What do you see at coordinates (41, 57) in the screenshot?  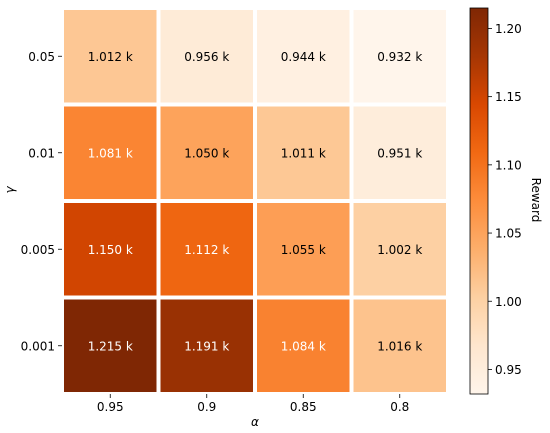 I see `y-tick-label: 0.05` at bounding box center [41, 57].